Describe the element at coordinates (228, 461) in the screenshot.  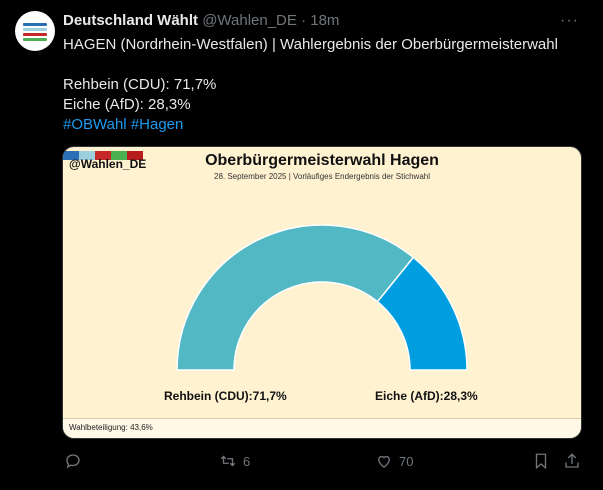
I see `repost-icon` at that location.